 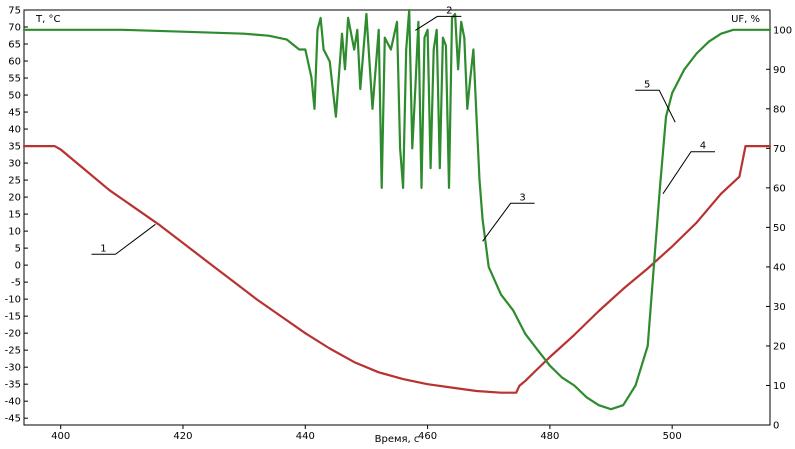 I want to click on y-left-tick-label: 45, so click(x=14, y=113).